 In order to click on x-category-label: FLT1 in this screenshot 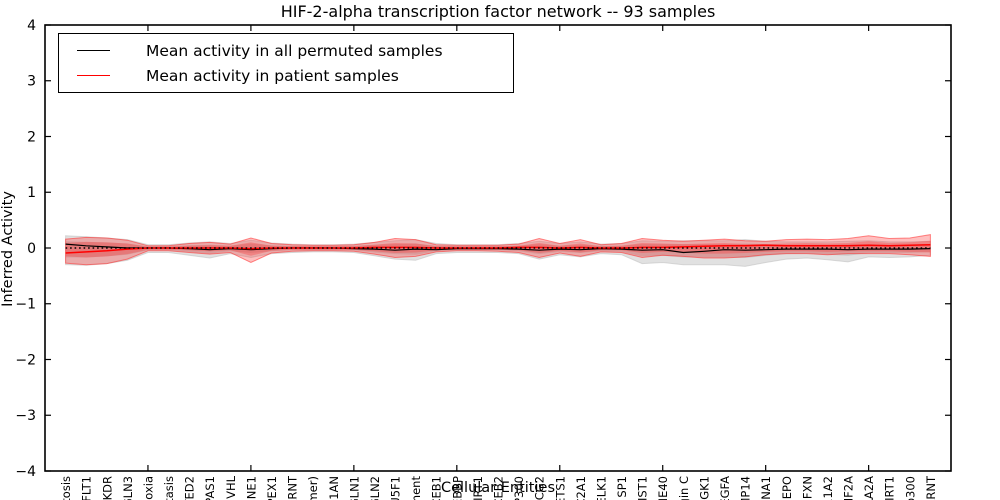, I will do `click(87, 488)`.